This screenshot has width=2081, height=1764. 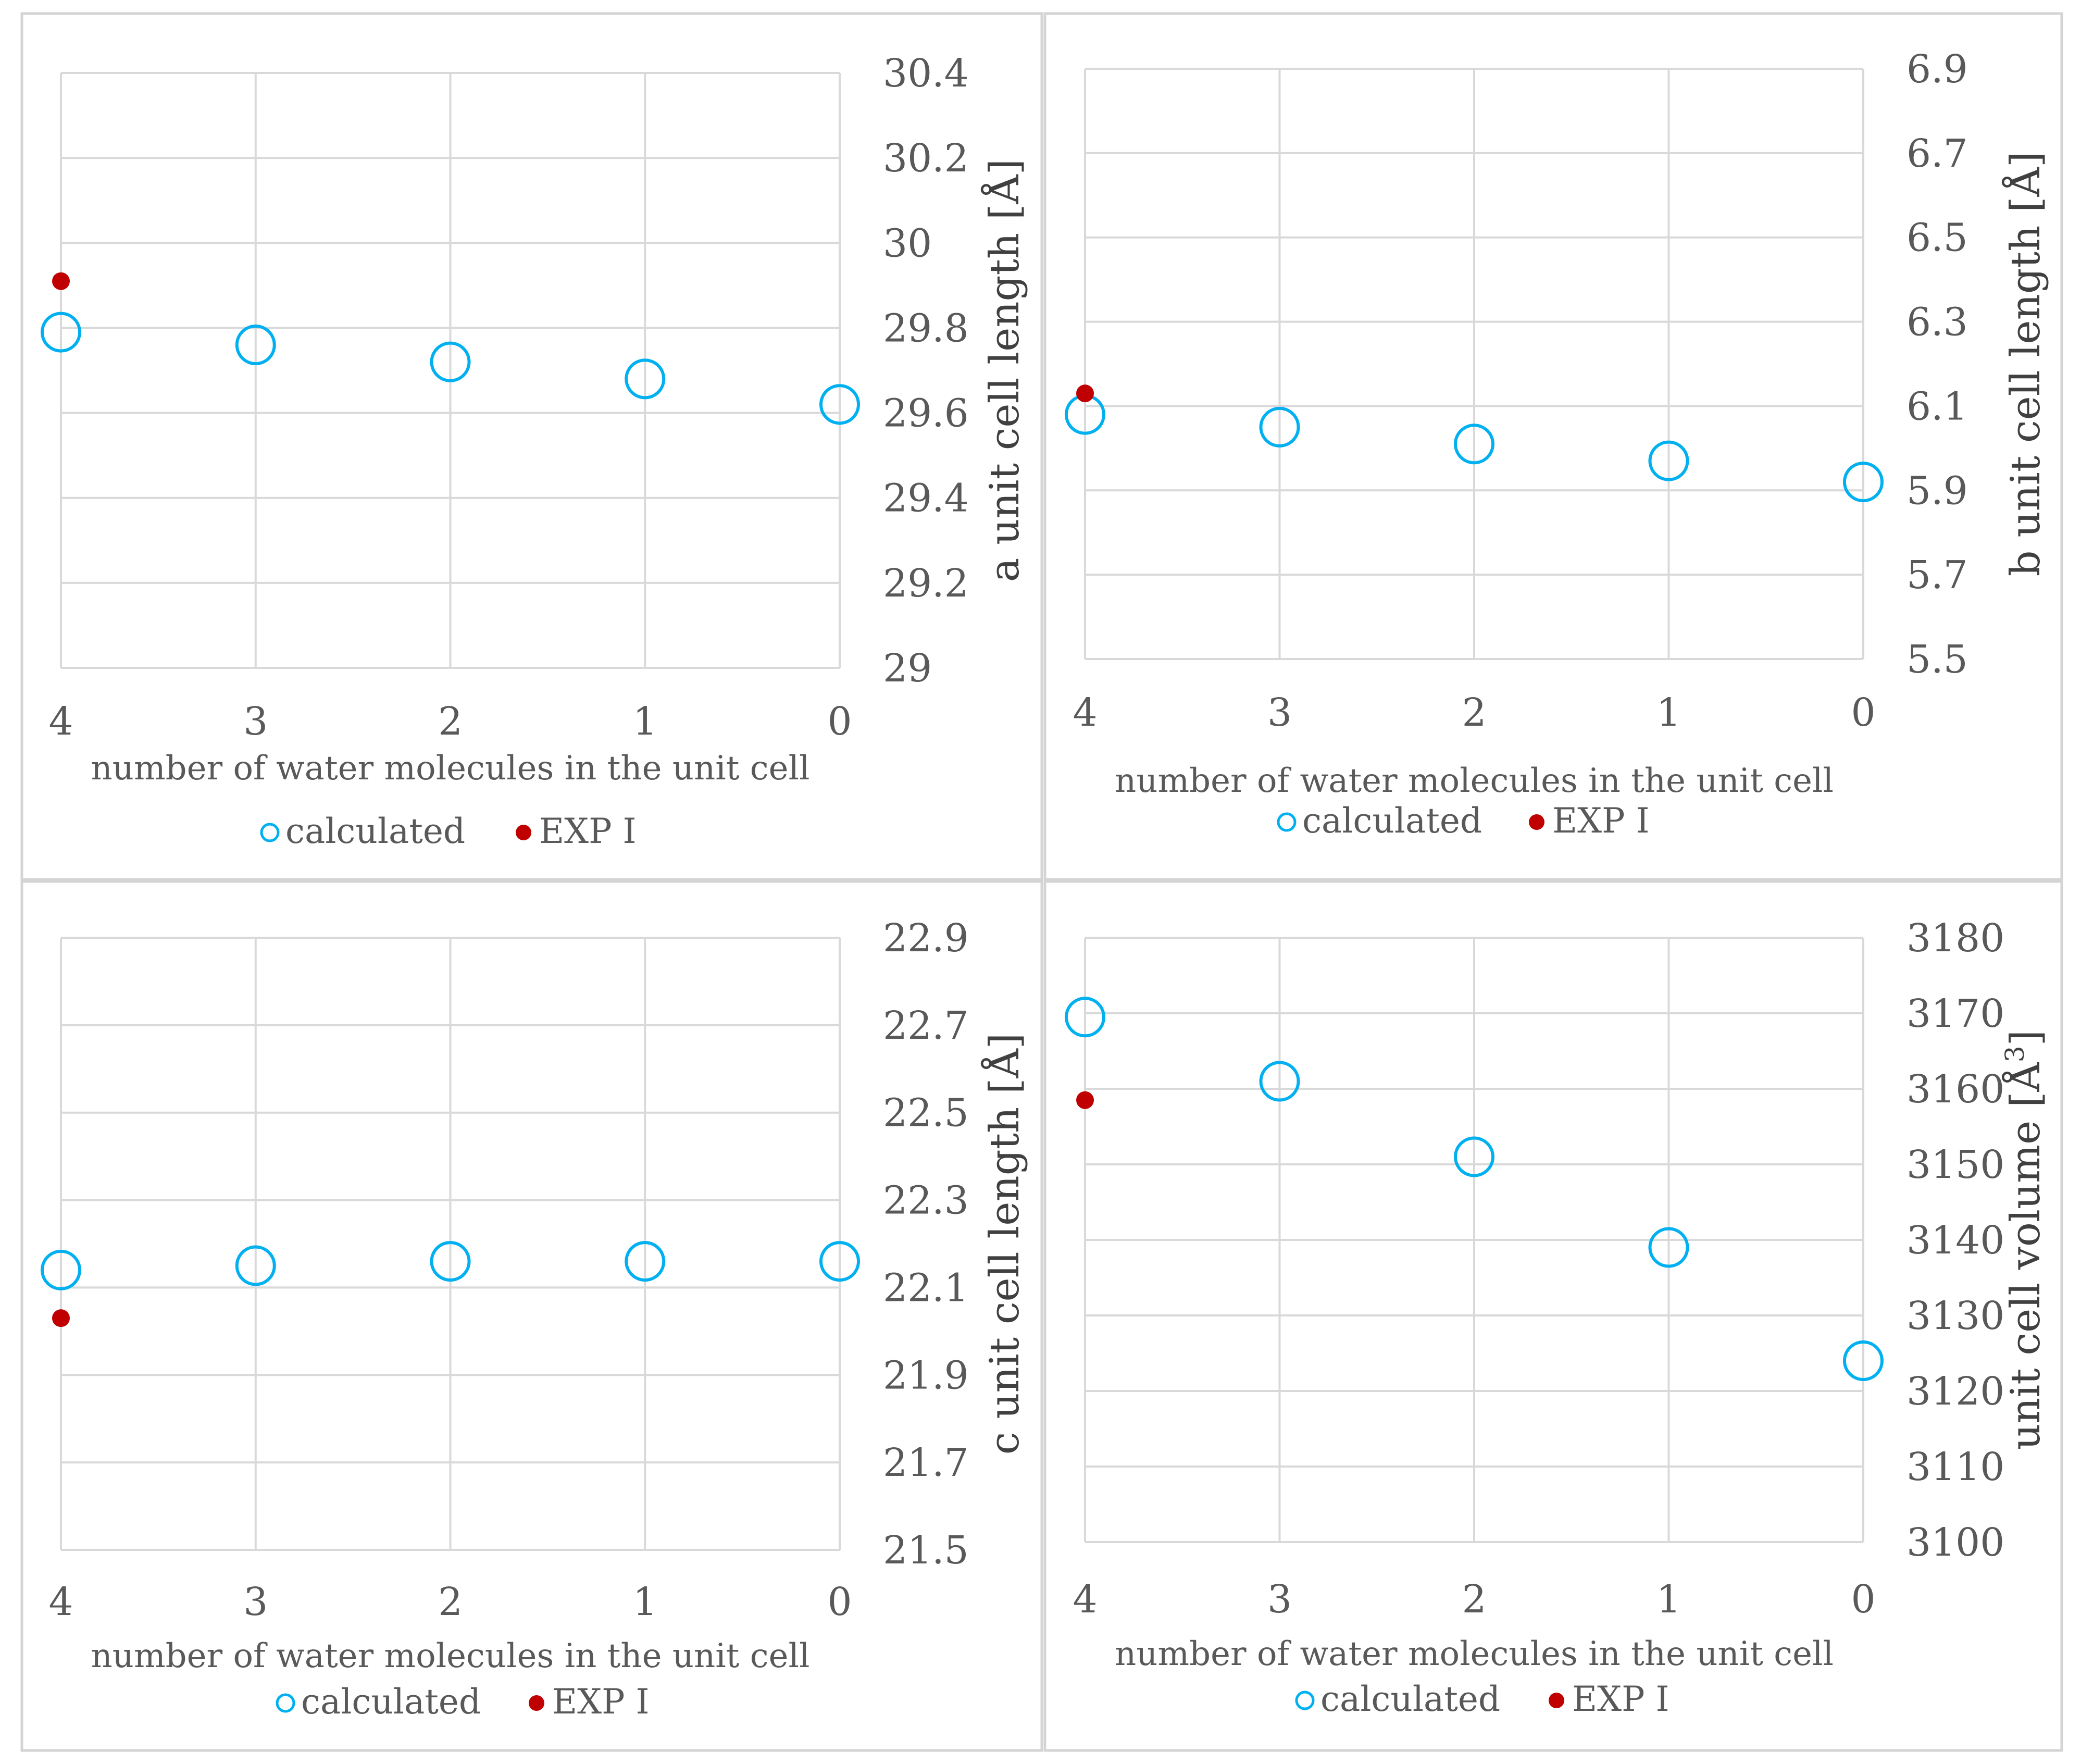 What do you see at coordinates (926, 1113) in the screenshot?
I see `y-tick-label: 22.5` at bounding box center [926, 1113].